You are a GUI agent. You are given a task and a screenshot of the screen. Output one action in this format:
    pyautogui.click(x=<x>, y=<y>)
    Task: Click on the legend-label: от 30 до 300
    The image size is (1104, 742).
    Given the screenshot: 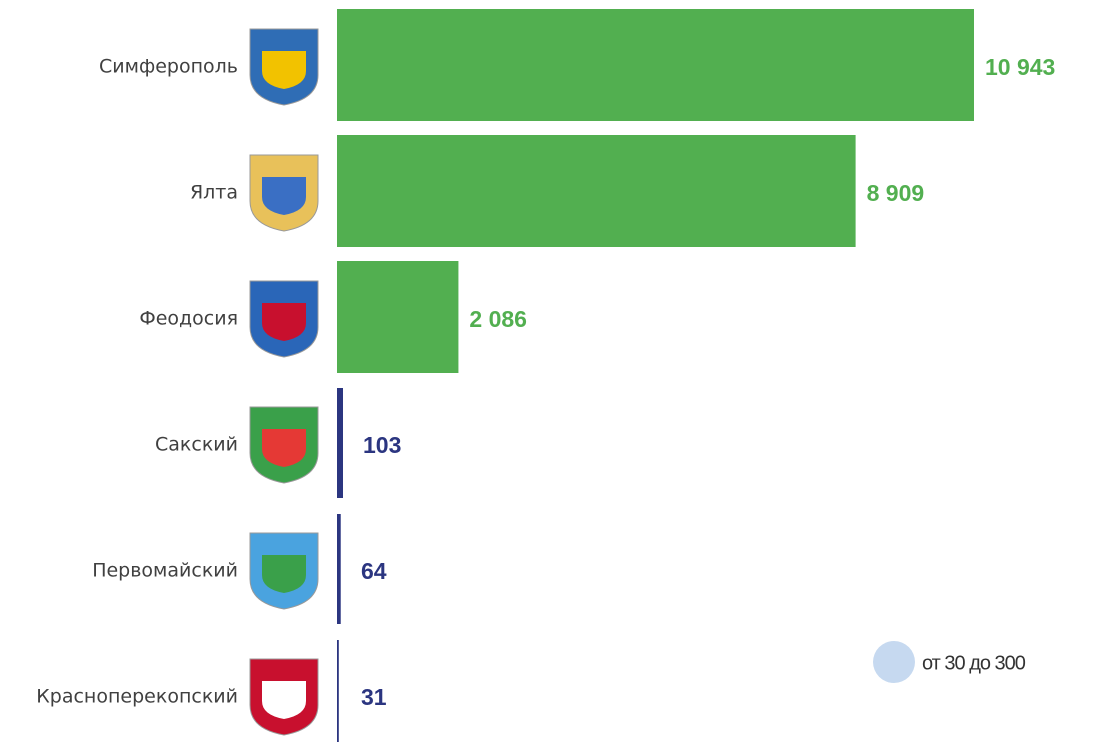 What is the action you would take?
    pyautogui.click(x=974, y=663)
    